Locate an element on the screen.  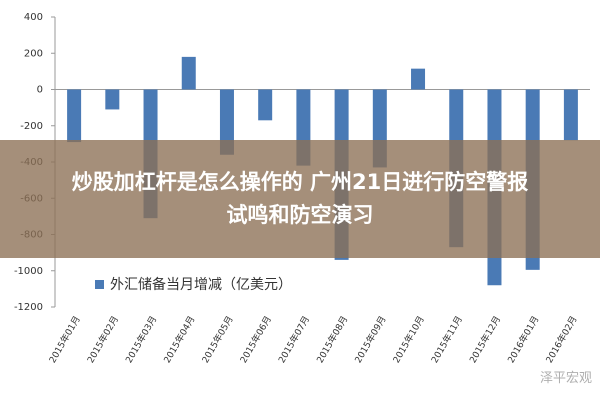
x-tick-label: 2016年02月 is located at coordinates (561, 339).